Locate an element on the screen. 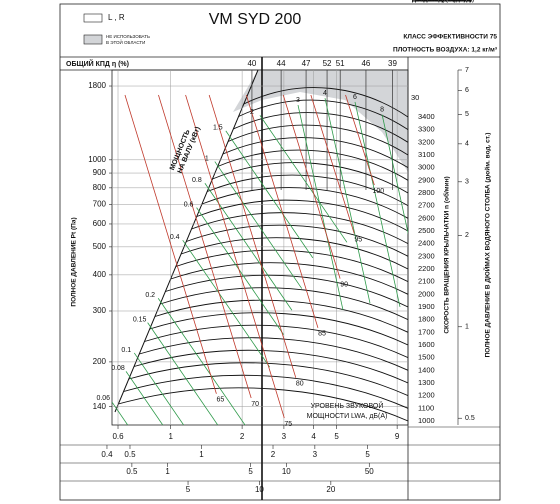 This screenshot has height=504, width=560. x2-tick-label: 20 is located at coordinates (330, 489).